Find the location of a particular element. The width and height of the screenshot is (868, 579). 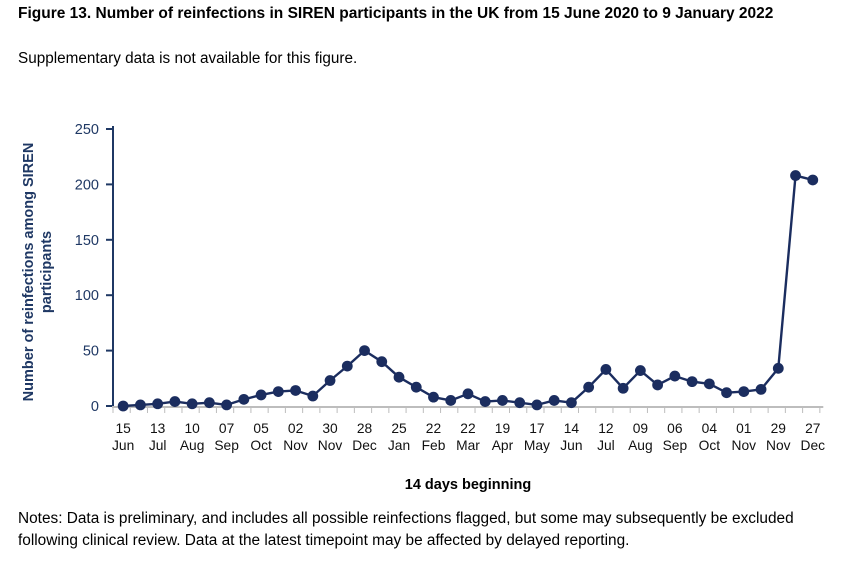

x-tick-label-month: Feb is located at coordinates (434, 445).